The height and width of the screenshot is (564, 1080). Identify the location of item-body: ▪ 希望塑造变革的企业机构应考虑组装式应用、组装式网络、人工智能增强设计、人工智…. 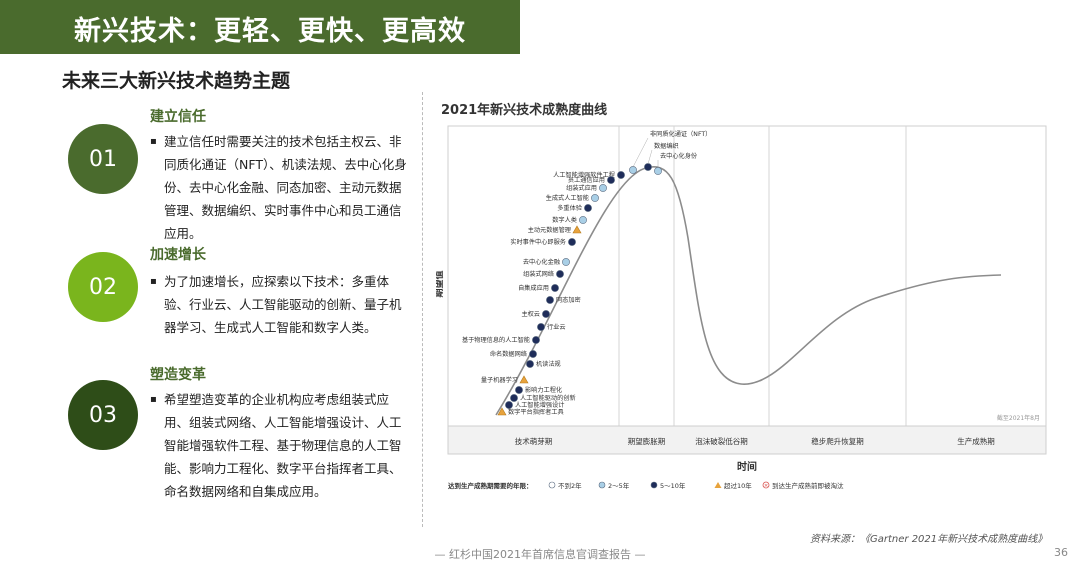
(281, 445).